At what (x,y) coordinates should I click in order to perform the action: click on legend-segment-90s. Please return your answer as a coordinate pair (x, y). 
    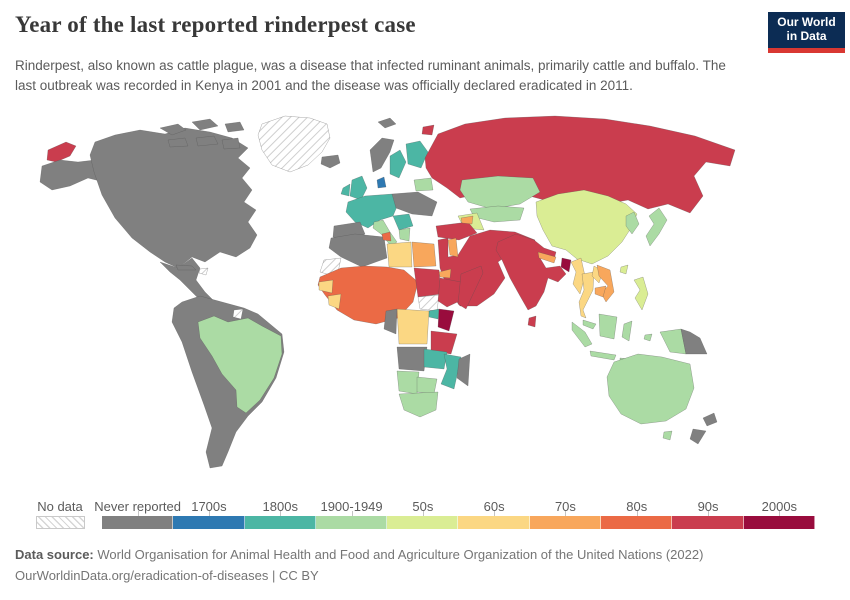
    Looking at the image, I should click on (708, 522).